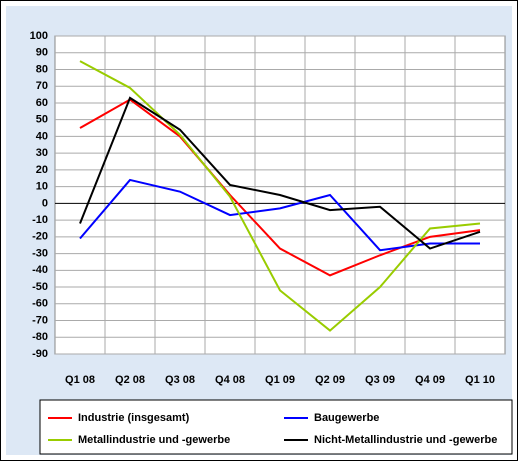  What do you see at coordinates (279, 215) in the screenshot?
I see `series-line` at bounding box center [279, 215].